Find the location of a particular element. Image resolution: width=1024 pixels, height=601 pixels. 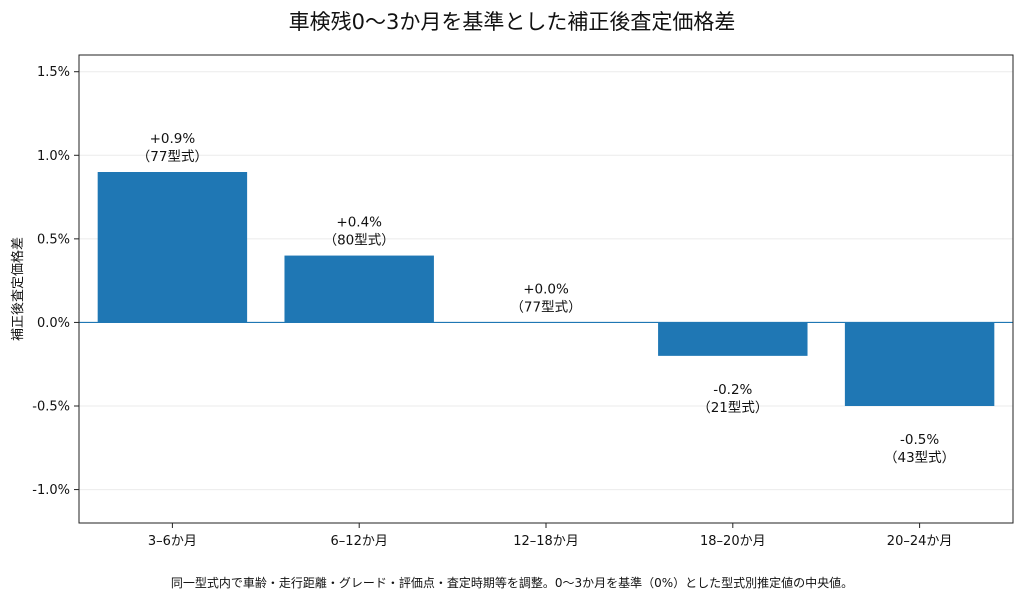

y-tick-label: 0.5% is located at coordinates (53, 239).